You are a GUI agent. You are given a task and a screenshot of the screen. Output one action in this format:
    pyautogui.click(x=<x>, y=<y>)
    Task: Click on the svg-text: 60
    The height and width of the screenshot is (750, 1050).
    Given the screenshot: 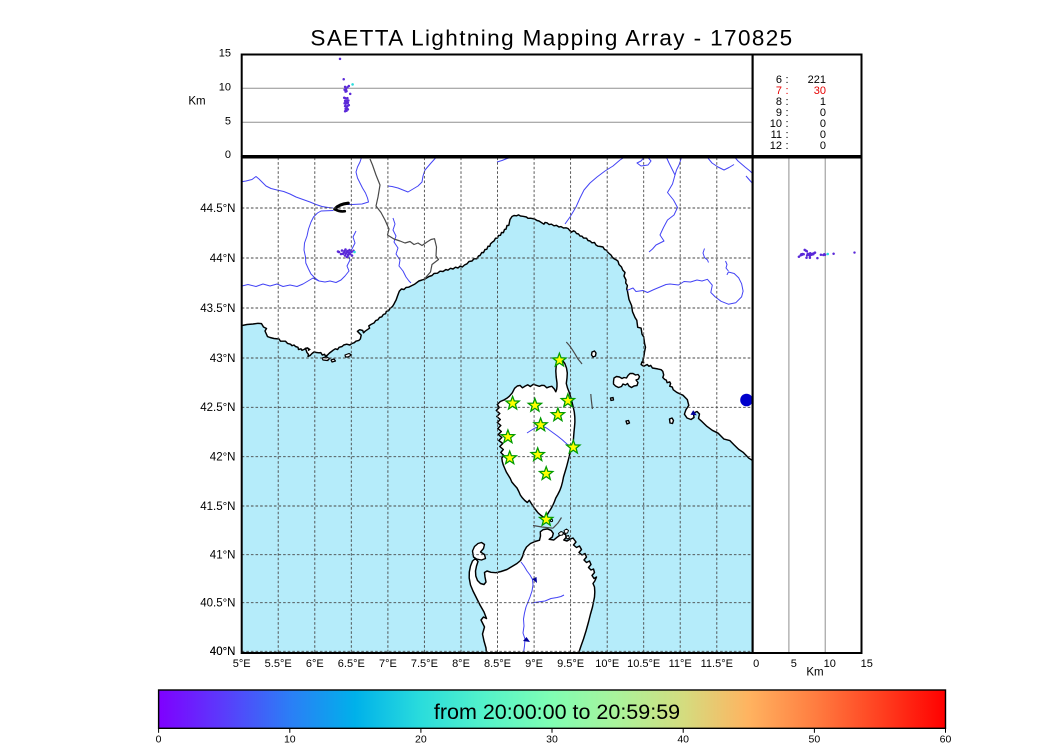 What is the action you would take?
    pyautogui.click(x=946, y=740)
    